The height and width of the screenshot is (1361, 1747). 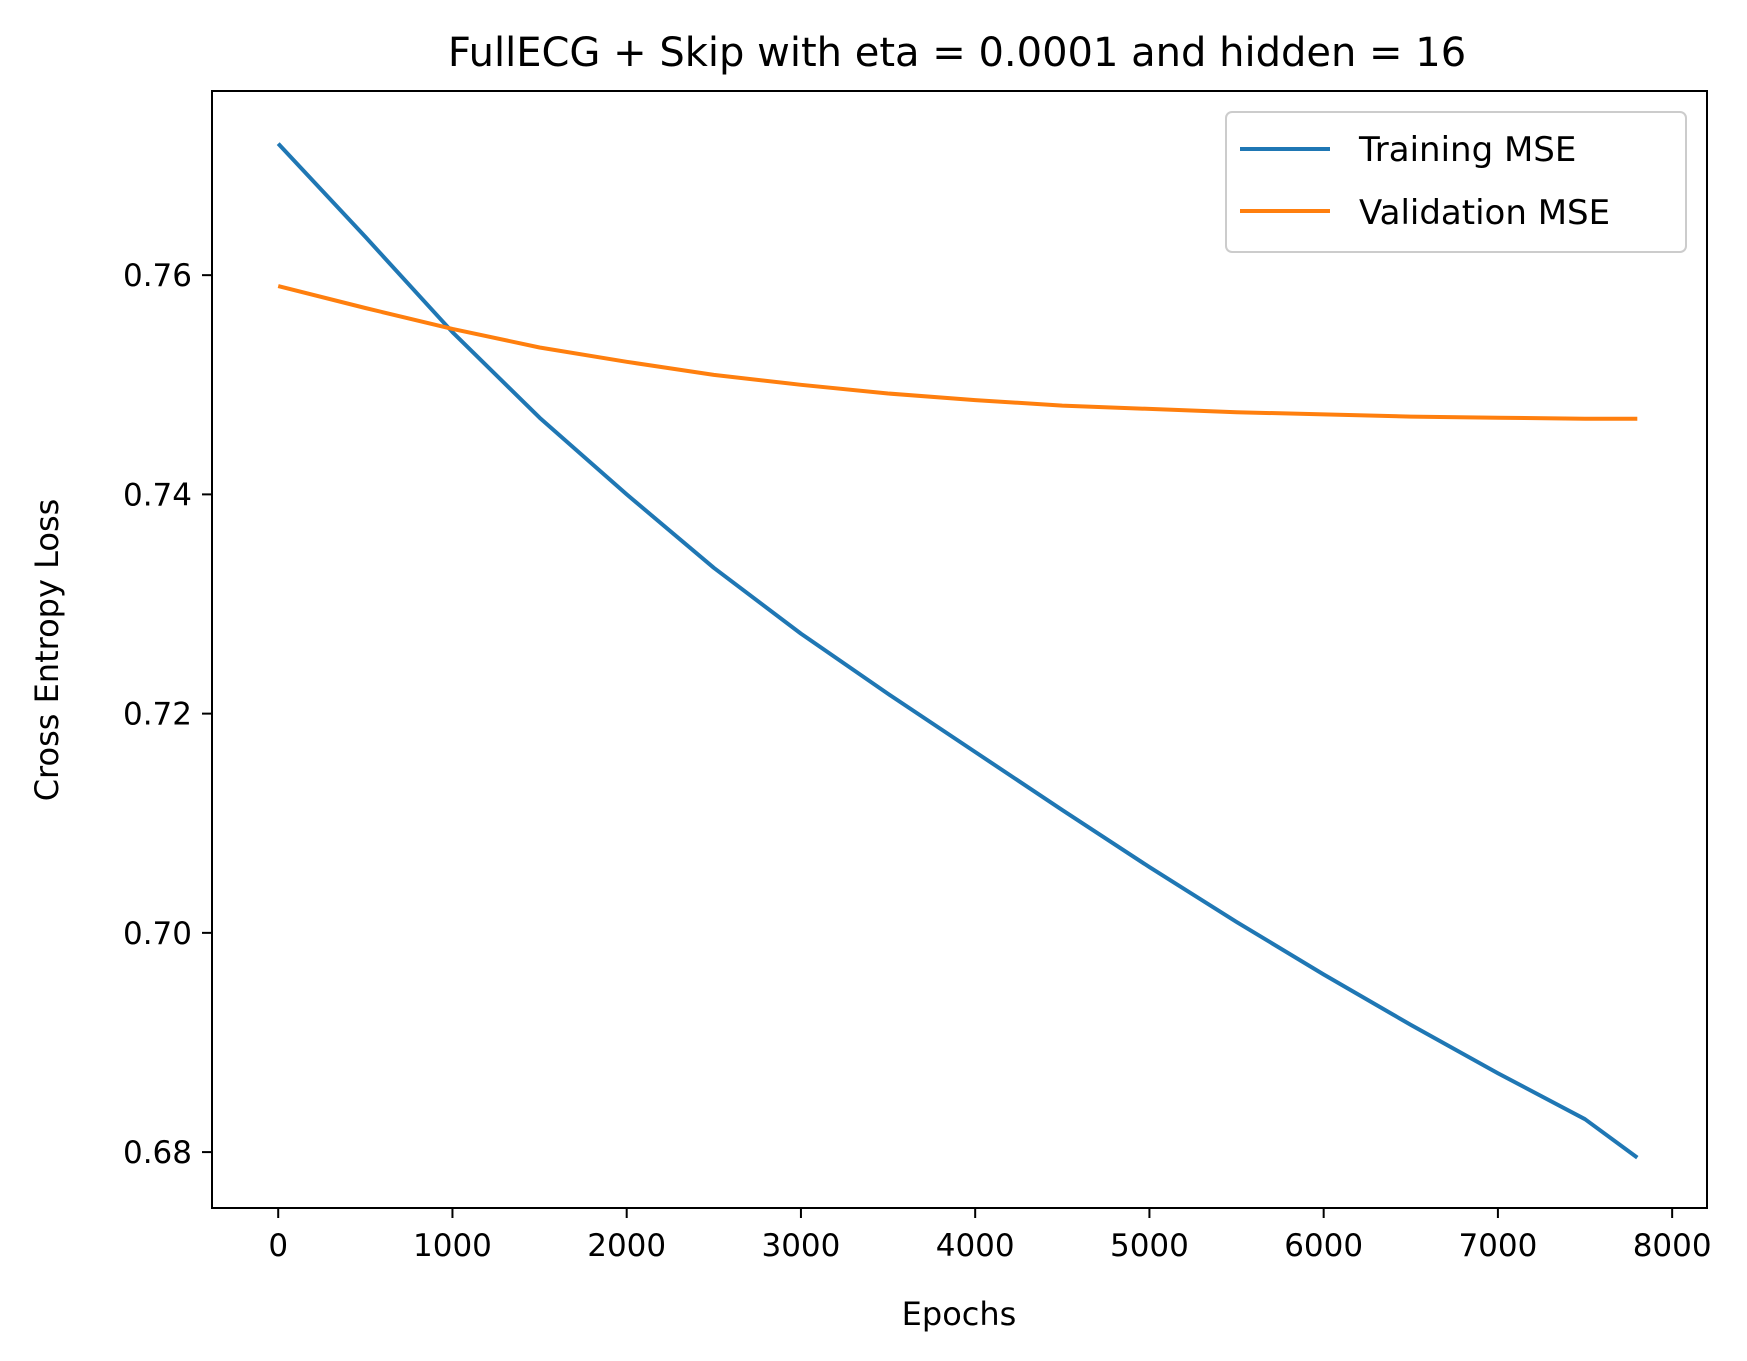 I want to click on y-tick-label: 0.68, so click(x=157, y=1153).